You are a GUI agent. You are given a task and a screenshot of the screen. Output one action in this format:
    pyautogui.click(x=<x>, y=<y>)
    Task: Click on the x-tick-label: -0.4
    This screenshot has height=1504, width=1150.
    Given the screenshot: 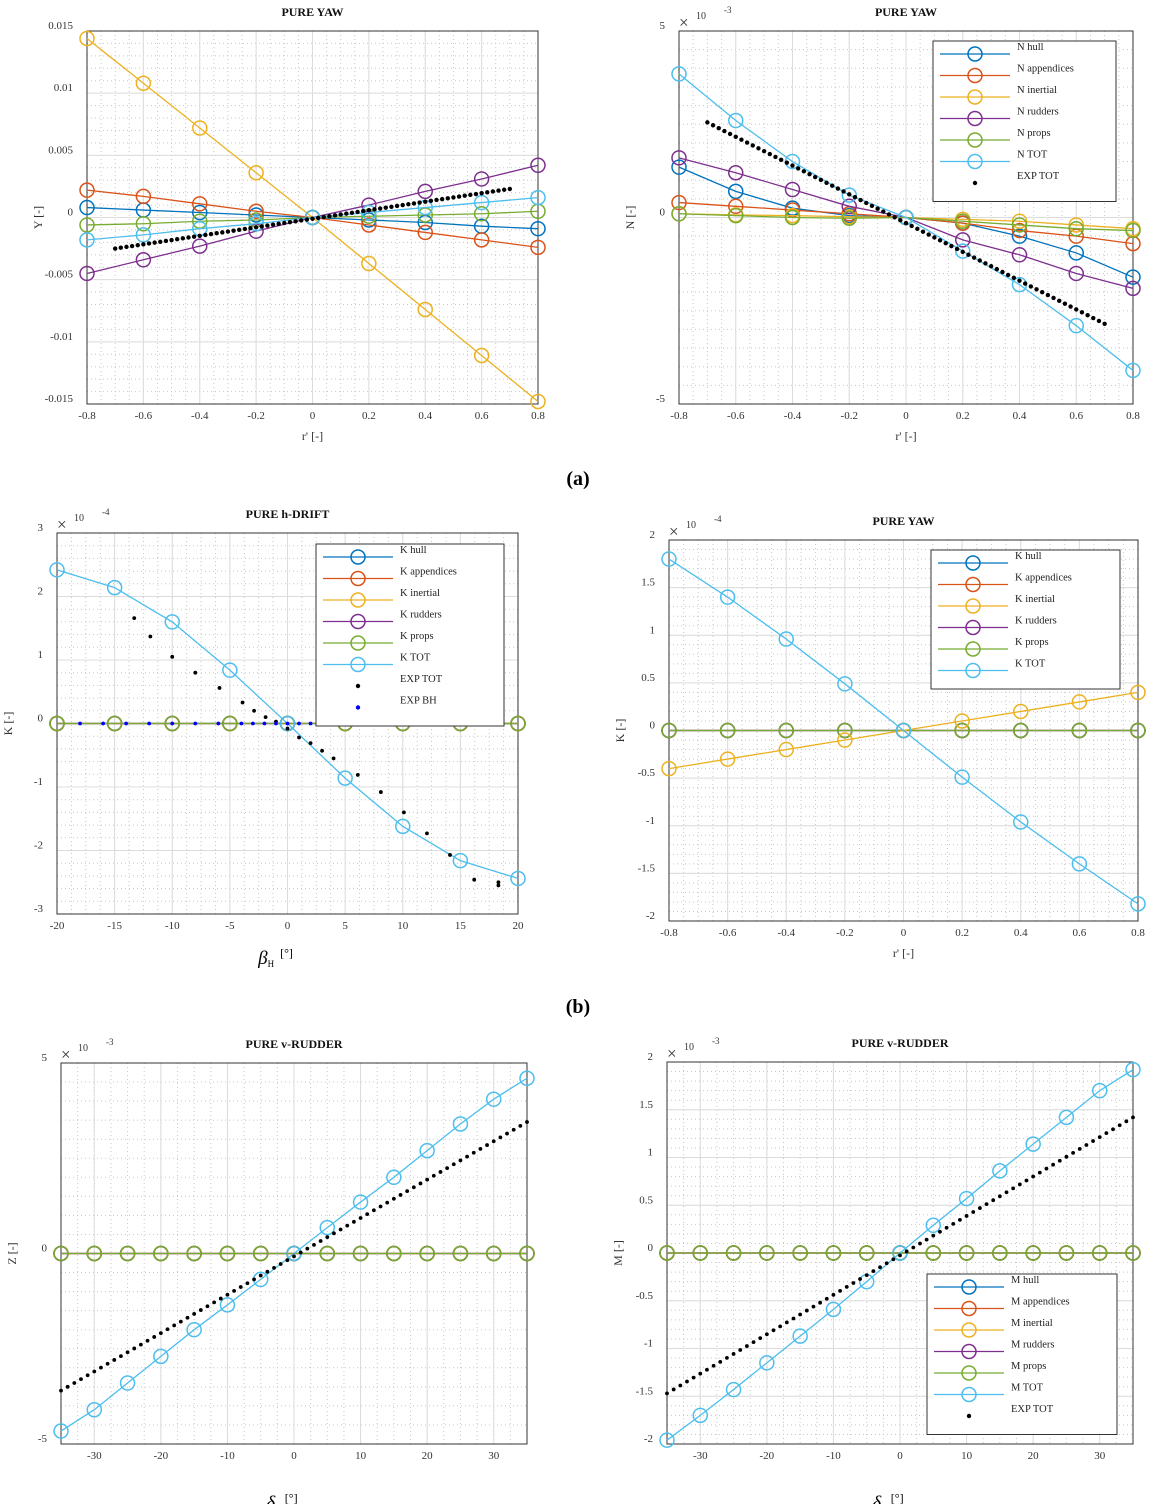 What is the action you would take?
    pyautogui.click(x=793, y=416)
    